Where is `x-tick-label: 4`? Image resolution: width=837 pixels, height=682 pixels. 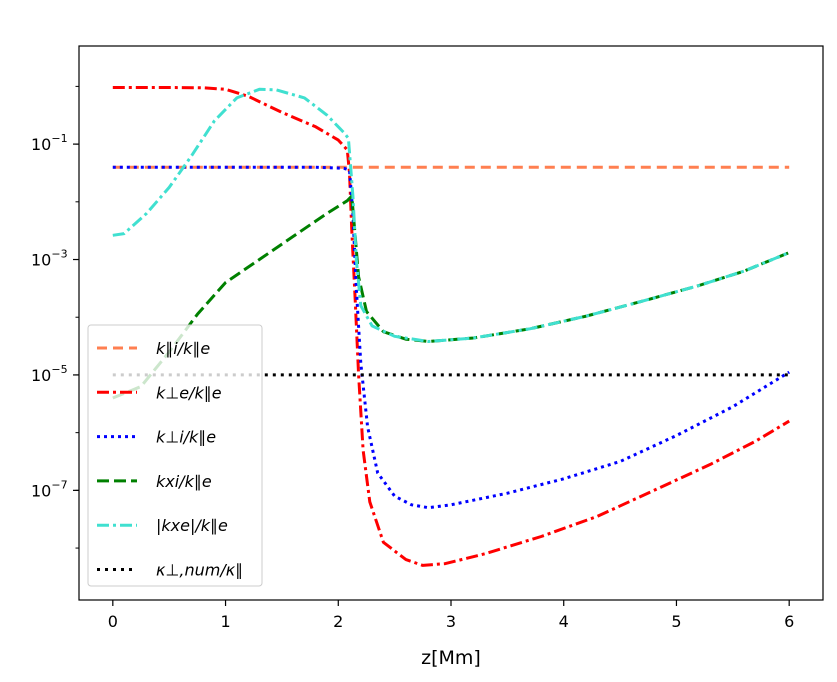 x-tick-label: 4 is located at coordinates (564, 621).